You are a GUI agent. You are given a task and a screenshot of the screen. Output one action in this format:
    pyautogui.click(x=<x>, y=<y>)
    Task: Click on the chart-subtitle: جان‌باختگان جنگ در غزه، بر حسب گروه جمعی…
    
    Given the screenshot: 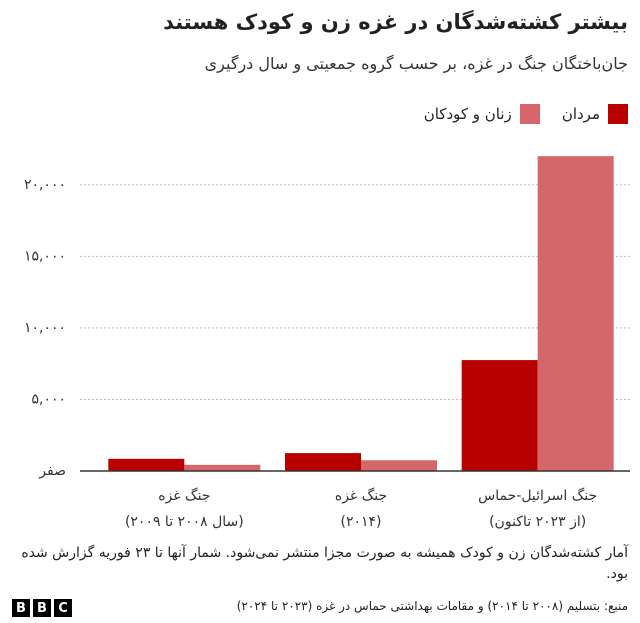 What is the action you would take?
    pyautogui.click(x=416, y=63)
    